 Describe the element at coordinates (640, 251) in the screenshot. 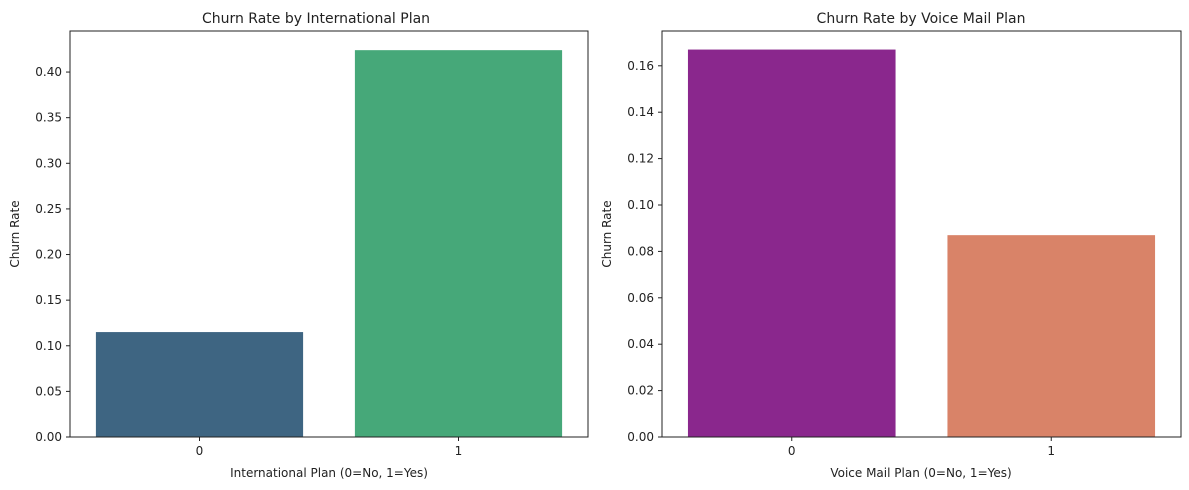

I see `y-tick-label: 0.08` at that location.